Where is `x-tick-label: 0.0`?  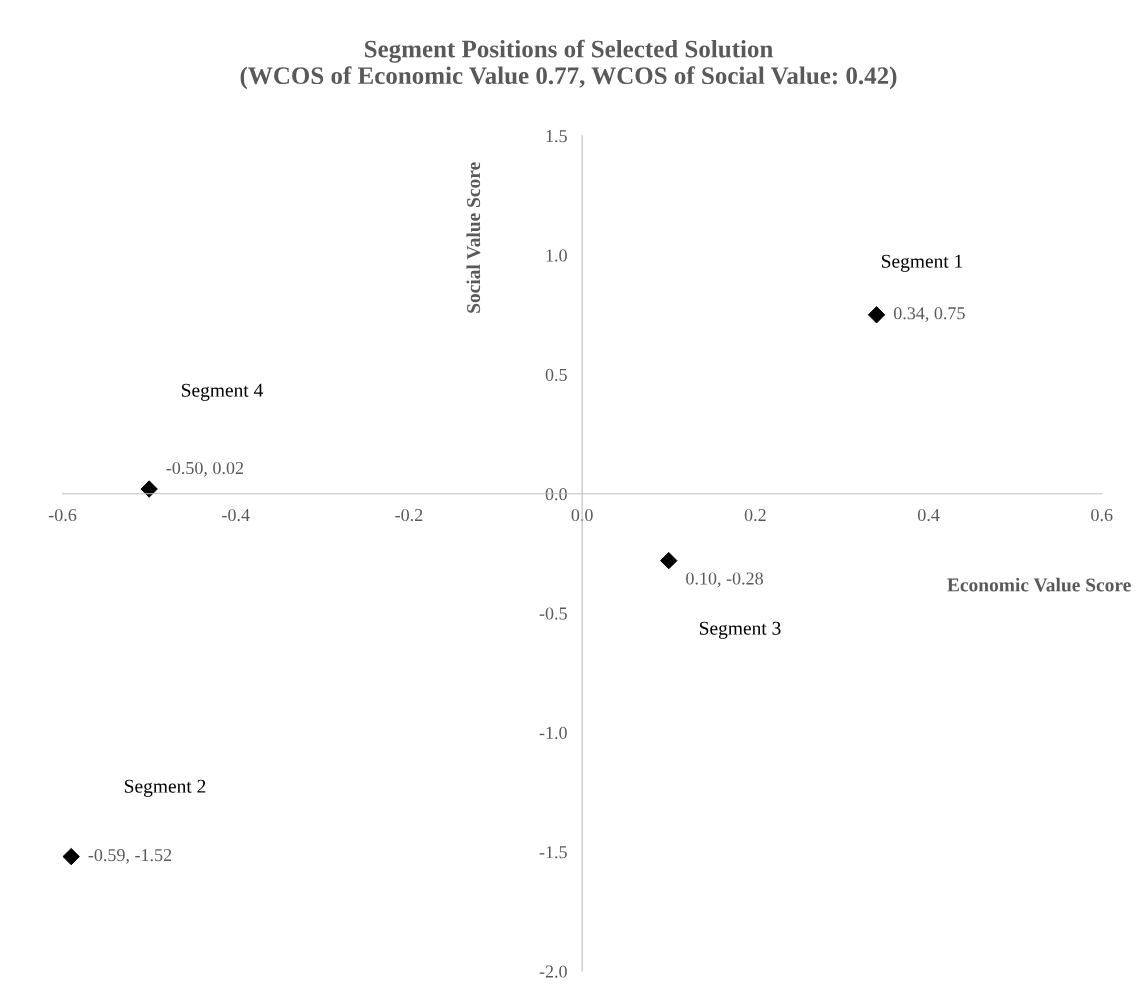 x-tick-label: 0.0 is located at coordinates (582, 515).